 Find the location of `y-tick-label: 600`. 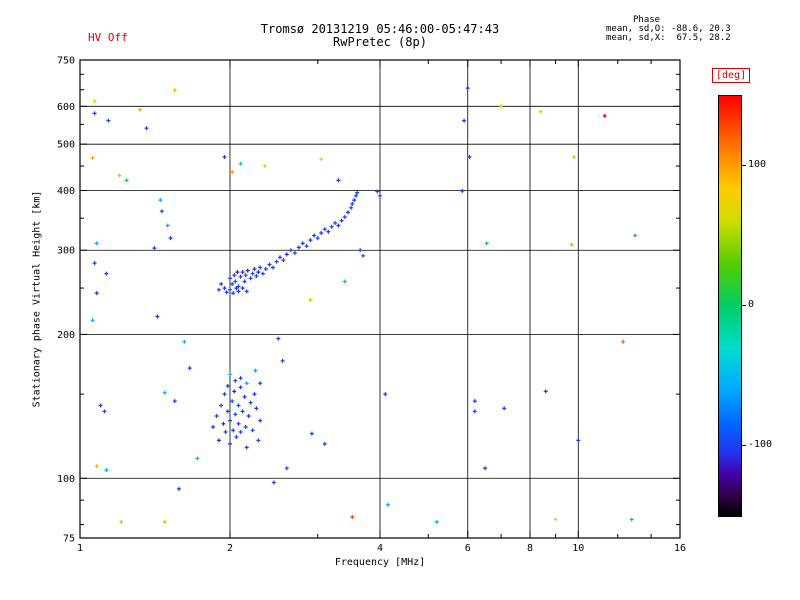

y-tick-label: 600 is located at coordinates (66, 107).